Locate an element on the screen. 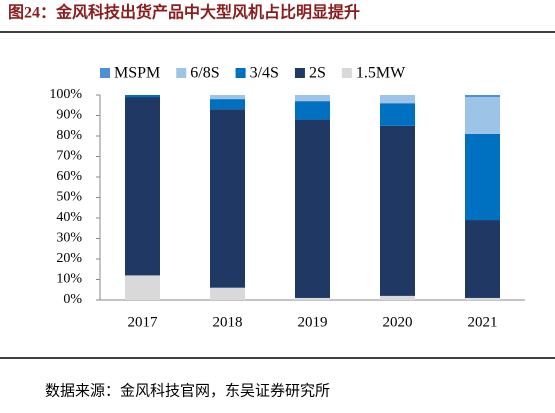 This screenshot has width=555, height=413. y-tick-label: 20% is located at coordinates (69, 258).